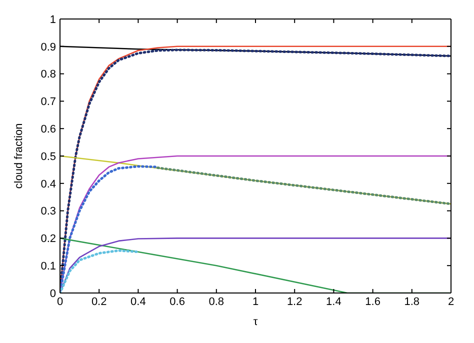 Image resolution: width=474 pixels, height=343 pixels. Describe the element at coordinates (48, 102) in the screenshot. I see `y-tick-label: 0.7` at that location.